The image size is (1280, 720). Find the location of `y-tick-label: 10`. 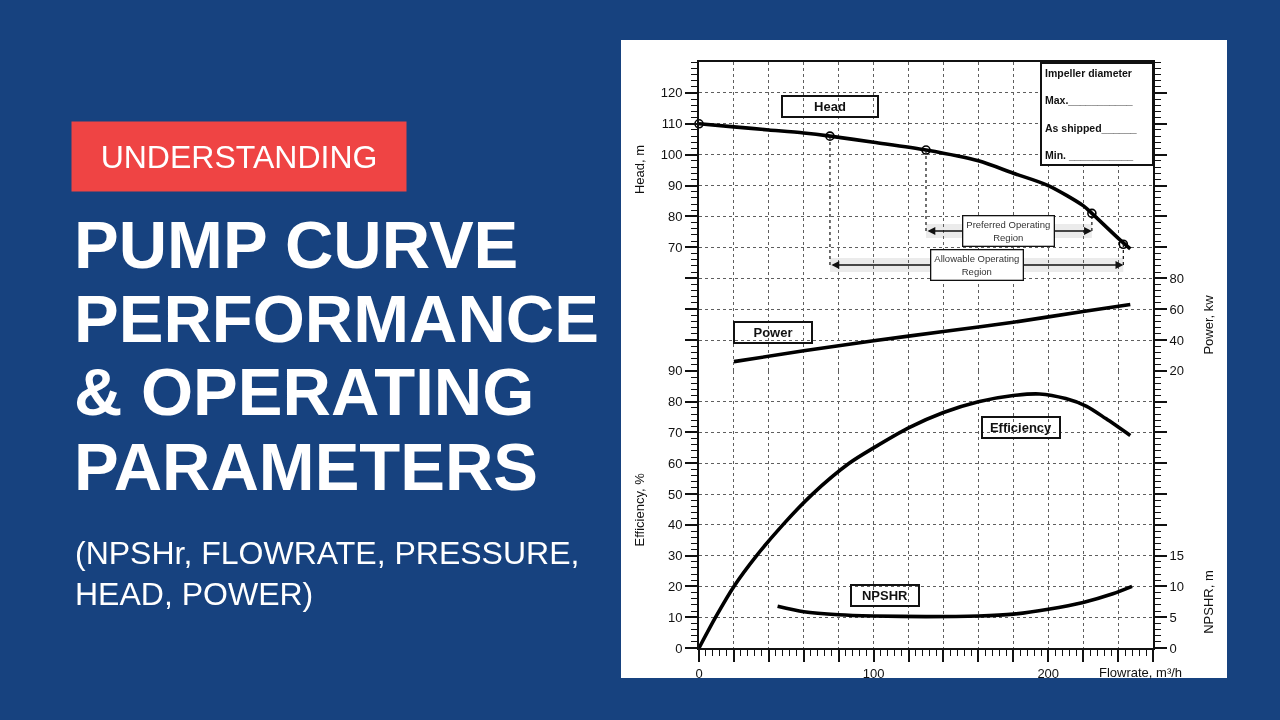

y-tick-label: 10 is located at coordinates (675, 617).